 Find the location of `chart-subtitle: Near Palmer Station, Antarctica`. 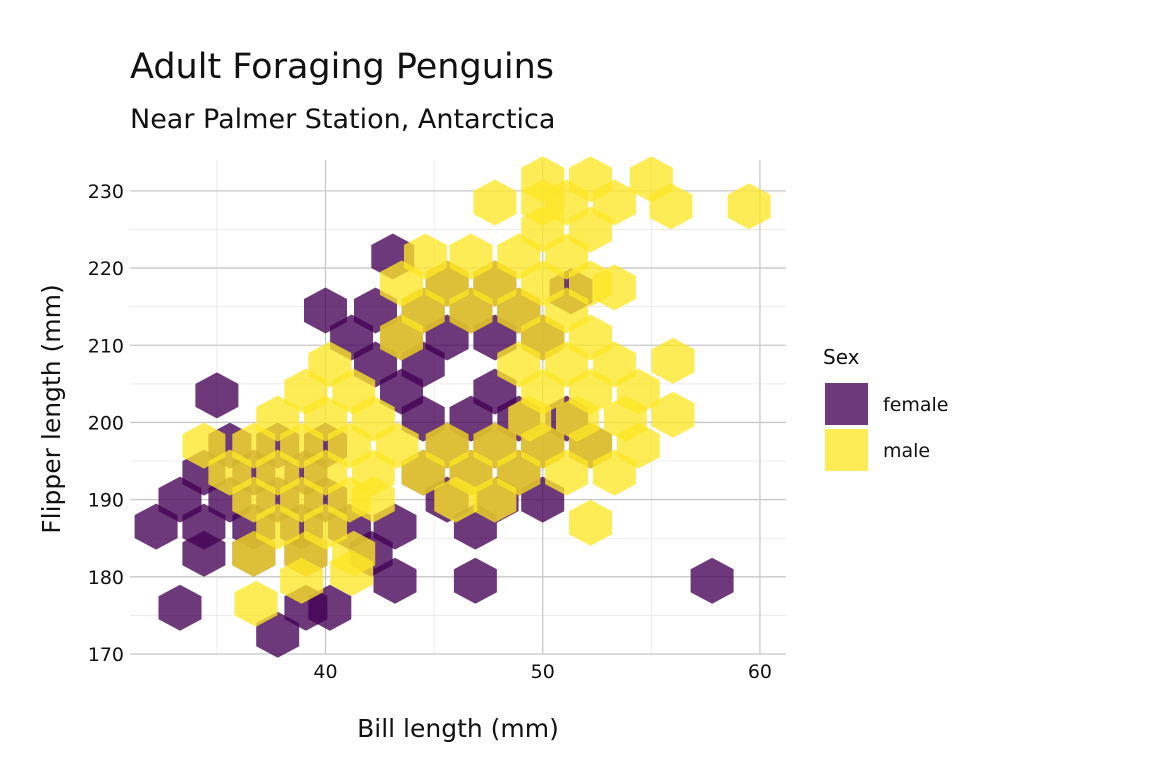

chart-subtitle: Near Palmer Station, Antarctica is located at coordinates (342, 119).